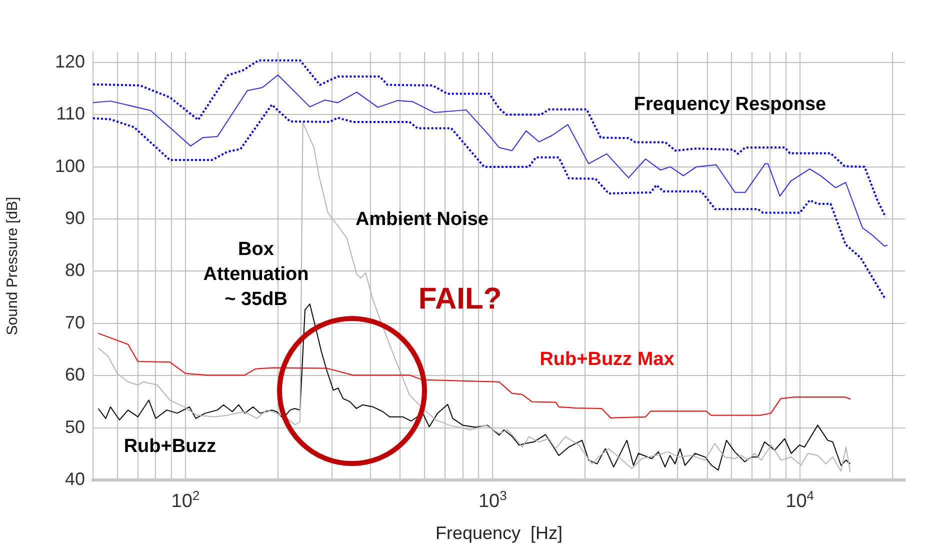  Describe the element at coordinates (74, 270) in the screenshot. I see `y-tick-label: 80` at that location.